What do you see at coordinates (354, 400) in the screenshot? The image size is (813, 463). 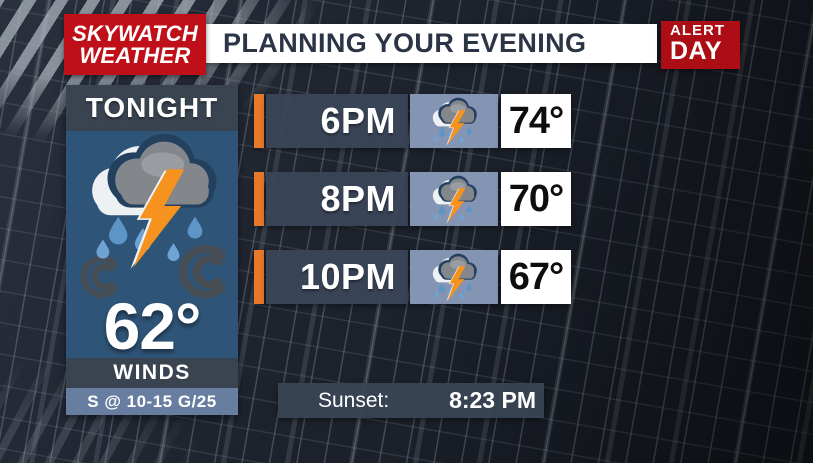 I see `sunset-label: Sunset:` at bounding box center [354, 400].